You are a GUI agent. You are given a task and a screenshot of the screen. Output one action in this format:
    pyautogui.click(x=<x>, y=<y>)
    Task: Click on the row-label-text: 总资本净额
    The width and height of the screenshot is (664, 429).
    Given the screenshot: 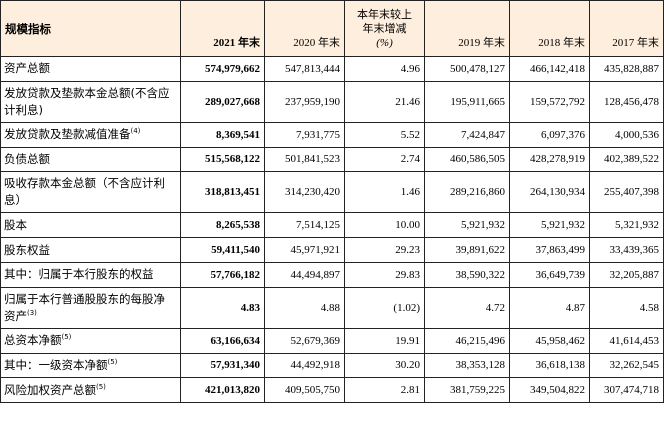 What is the action you would take?
    pyautogui.click(x=33, y=340)
    